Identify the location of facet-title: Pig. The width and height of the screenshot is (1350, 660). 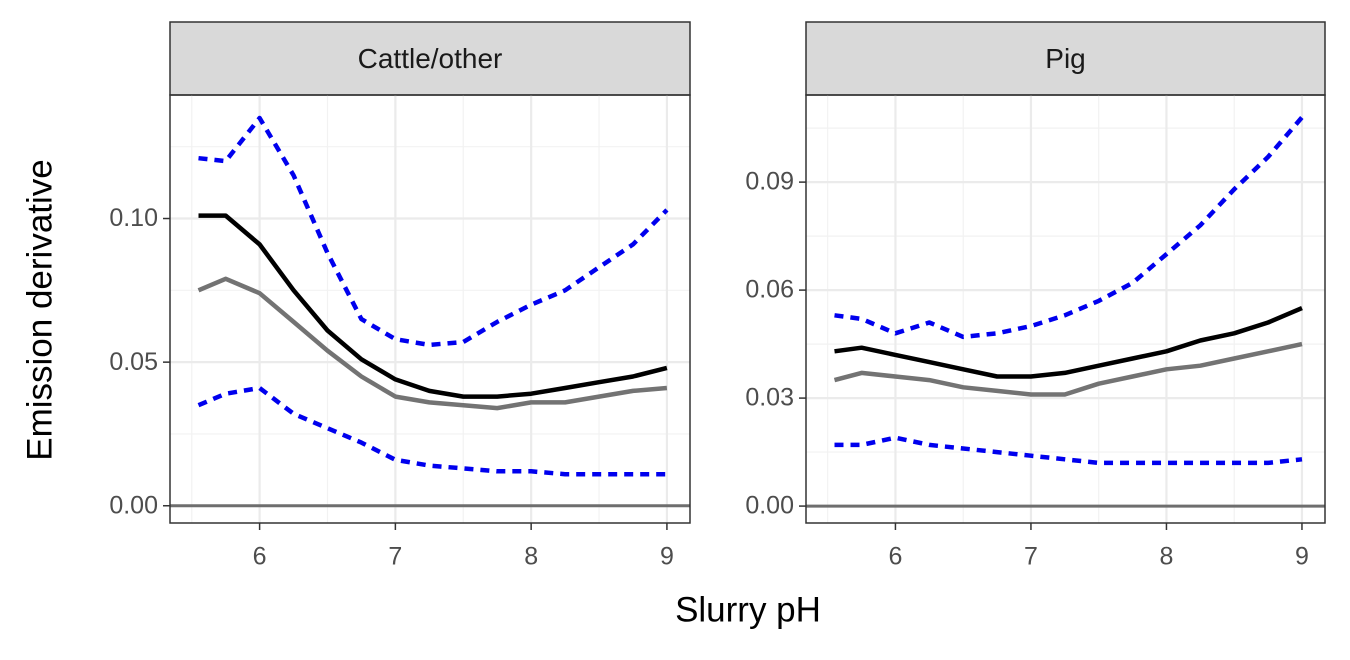
(1065, 58).